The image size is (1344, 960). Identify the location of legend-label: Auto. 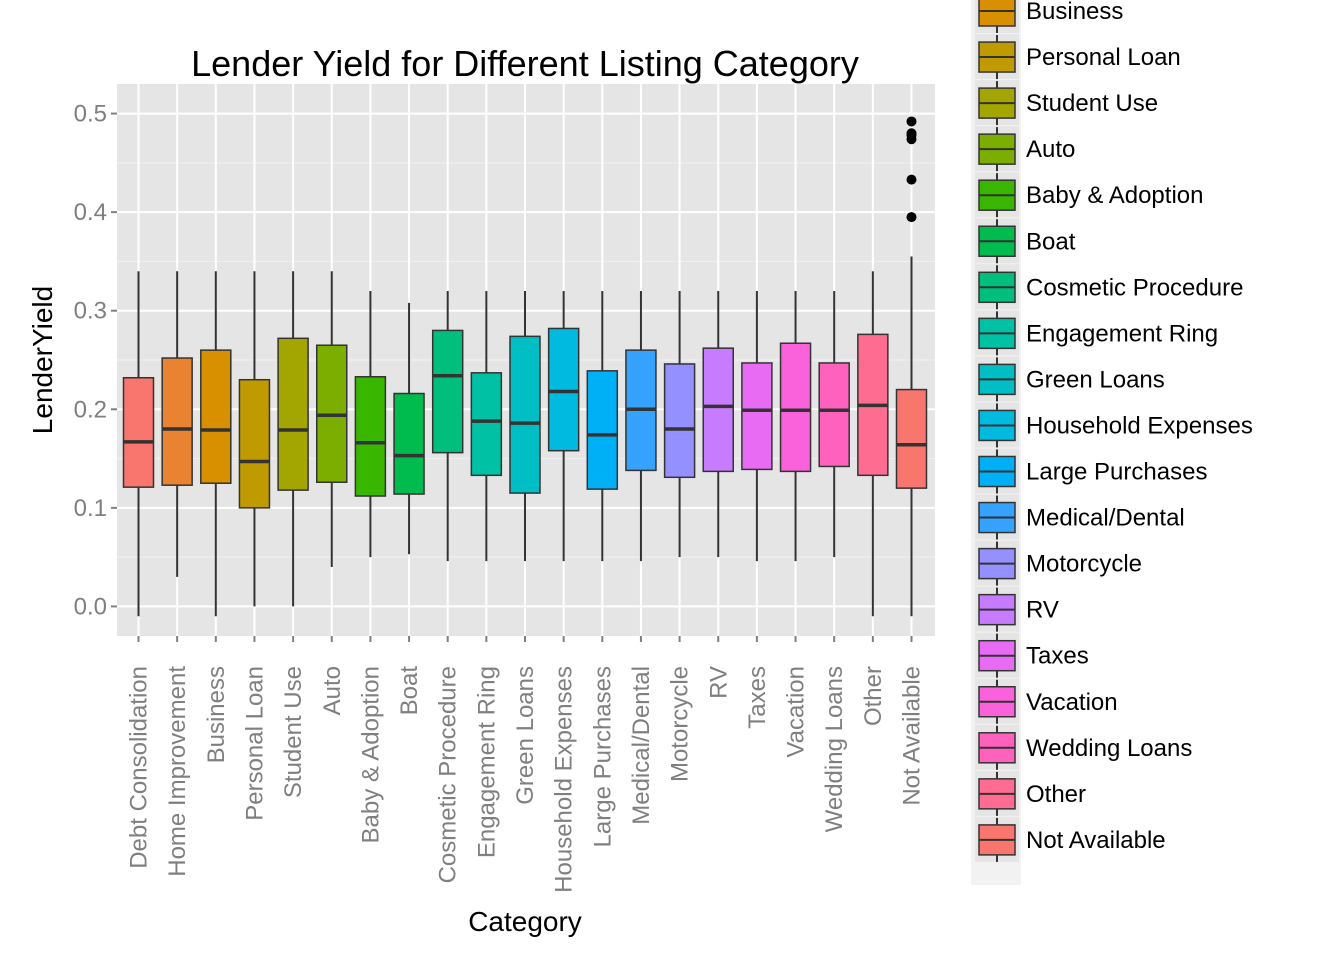
(1050, 149).